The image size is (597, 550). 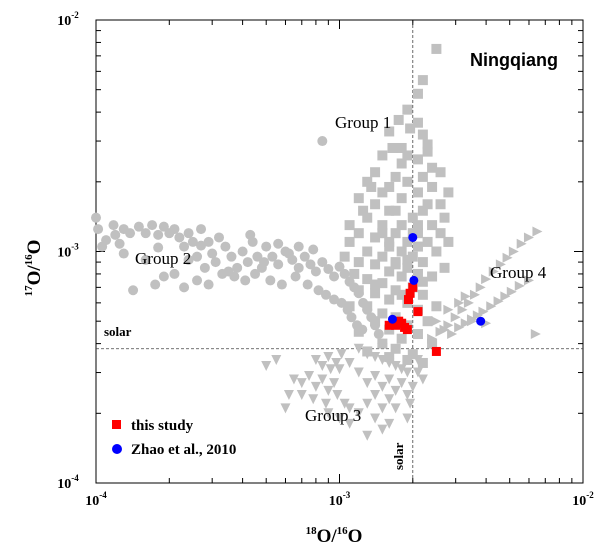 What do you see at coordinates (363, 122) in the screenshot?
I see `group-label-1: Group 1` at bounding box center [363, 122].